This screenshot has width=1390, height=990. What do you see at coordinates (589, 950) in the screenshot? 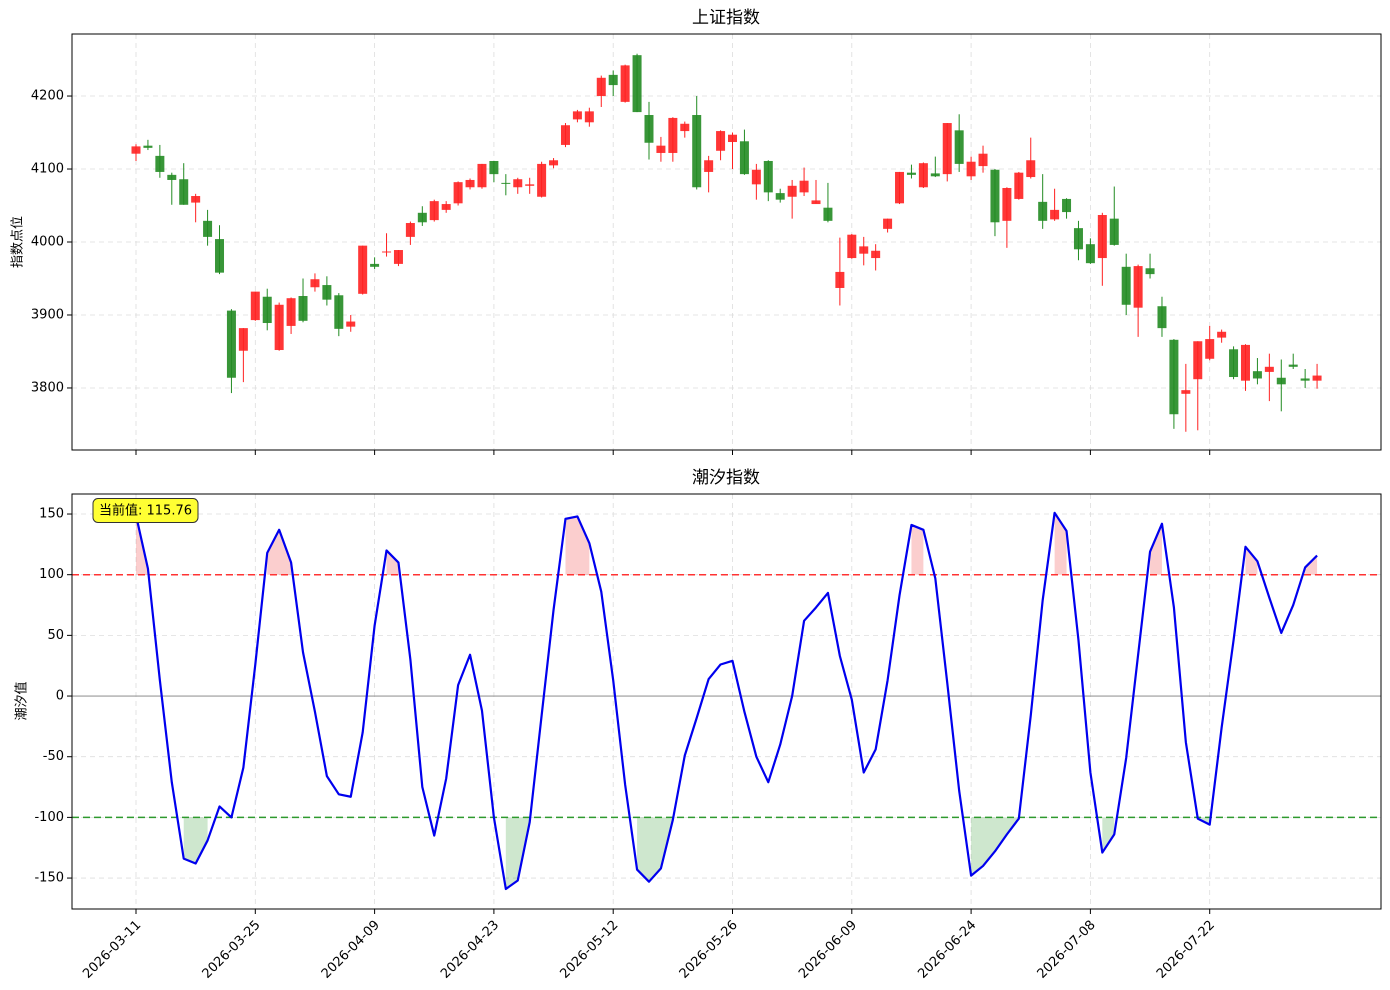
I see `x-tick-label: 2026-05-12` at bounding box center [589, 950].